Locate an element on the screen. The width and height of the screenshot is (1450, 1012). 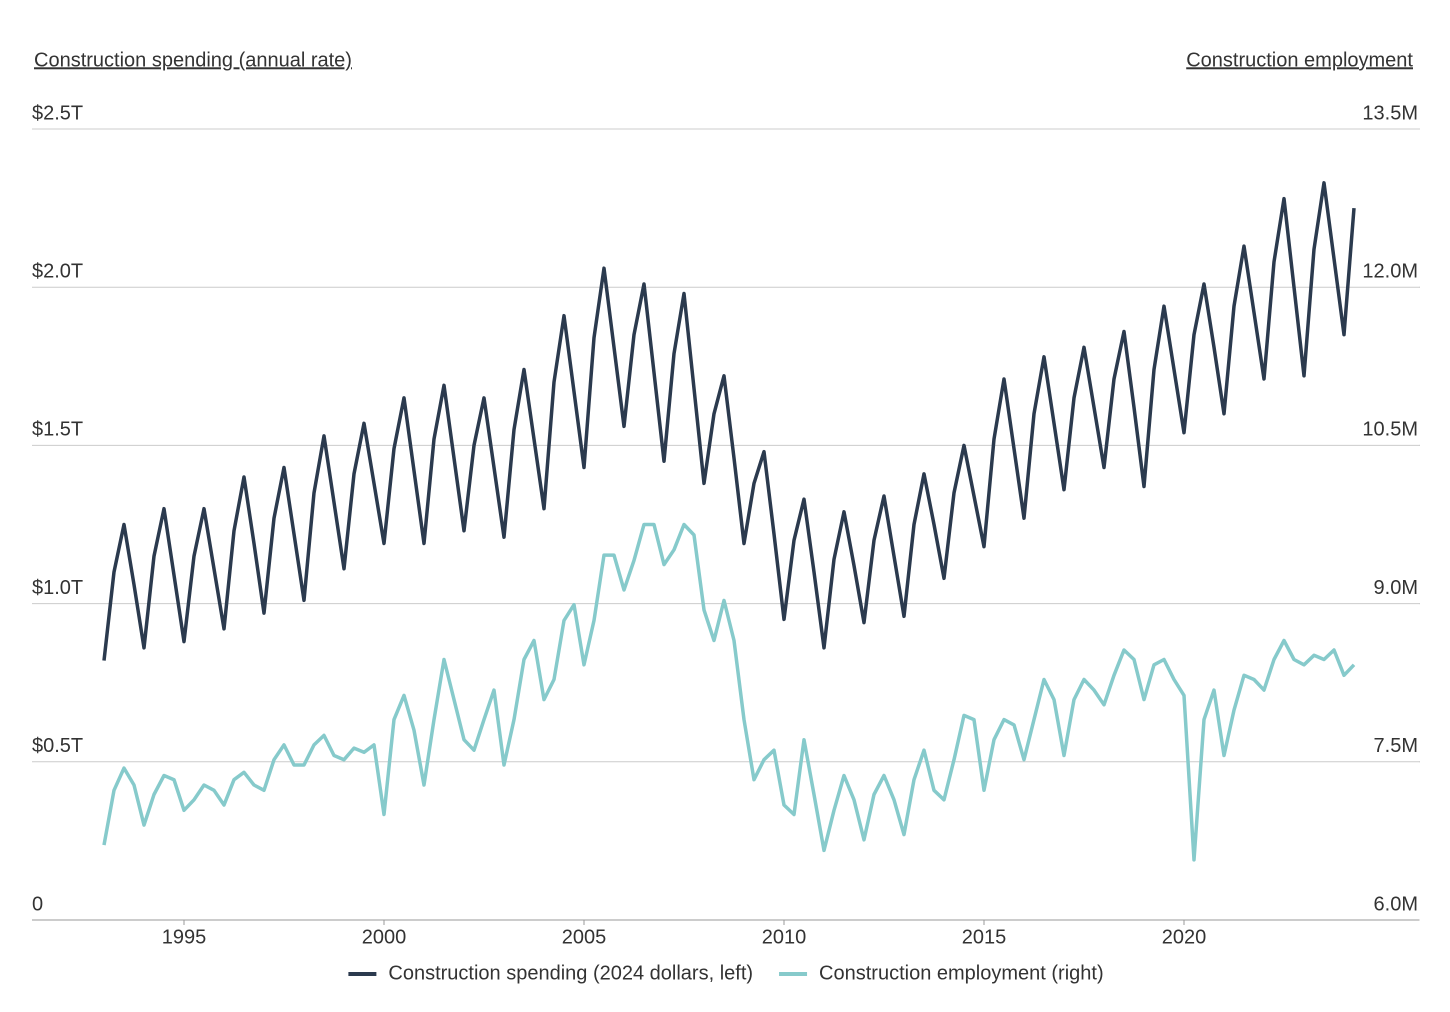
y2-tick-label: 13.5M is located at coordinates (1390, 113).